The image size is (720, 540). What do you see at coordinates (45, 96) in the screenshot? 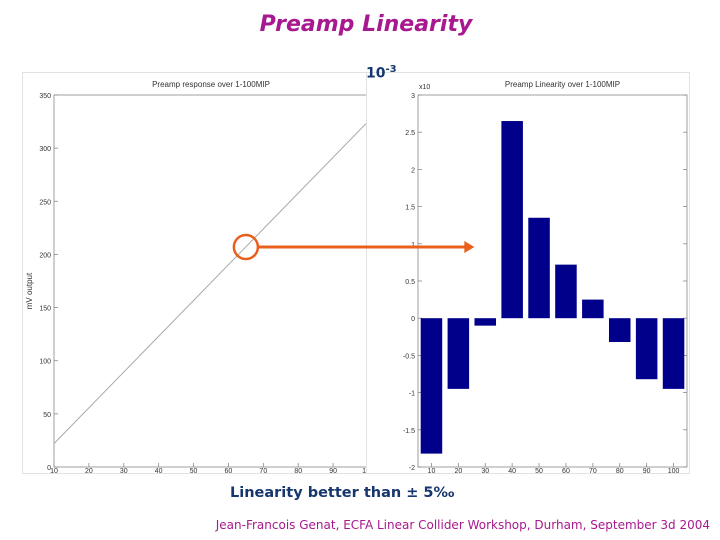
I see `y-tick-label: 350` at bounding box center [45, 96].